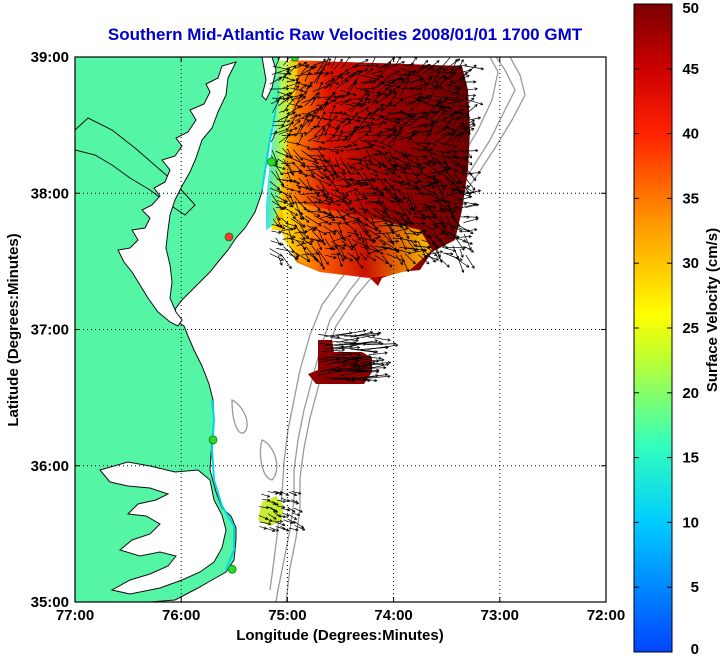 Image resolution: width=724 pixels, height=659 pixels. I want to click on velocity-region-nearshore, so click(282, 145).